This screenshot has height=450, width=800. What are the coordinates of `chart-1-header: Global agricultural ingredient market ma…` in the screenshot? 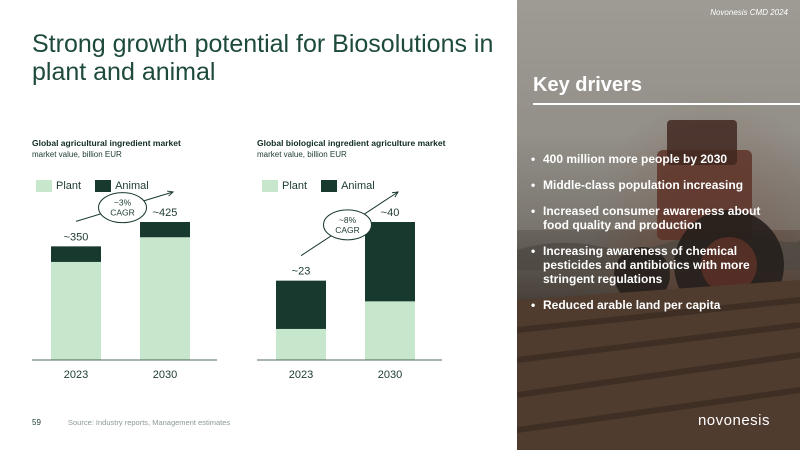 It's located at (106, 148).